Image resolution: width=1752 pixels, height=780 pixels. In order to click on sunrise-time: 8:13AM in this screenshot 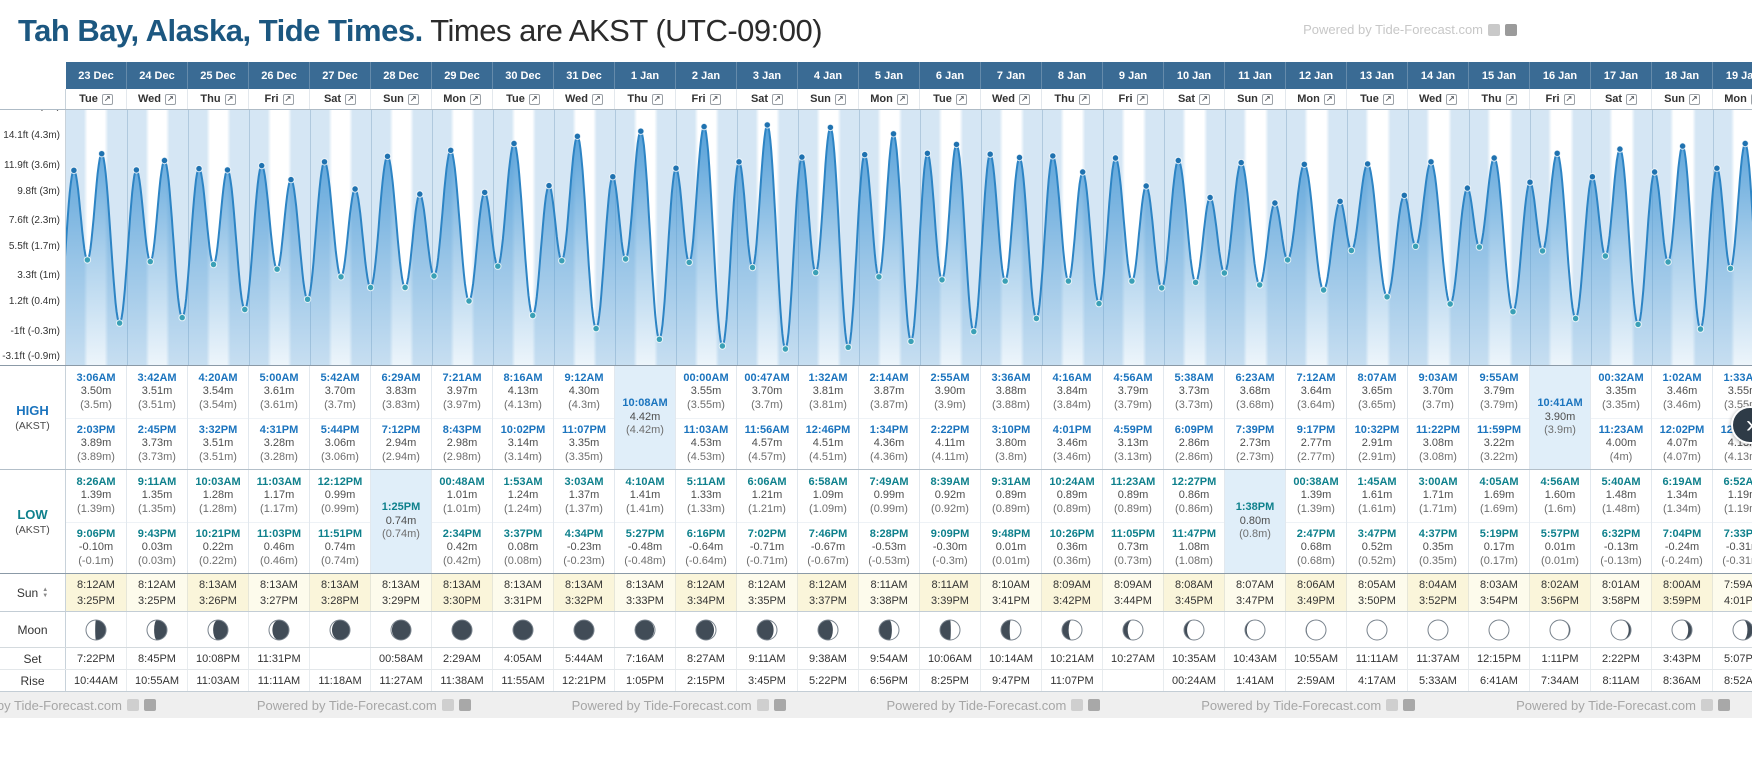, I will do `click(462, 584)`.